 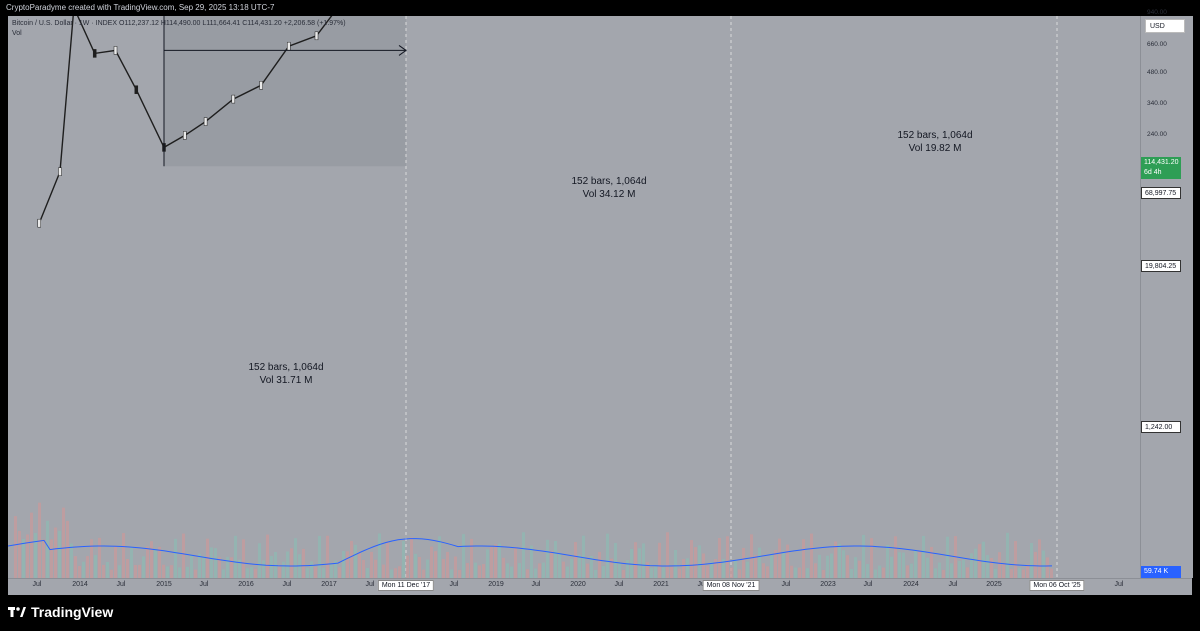 What do you see at coordinates (164, 584) in the screenshot?
I see `time-tick-label: 2015` at bounding box center [164, 584].